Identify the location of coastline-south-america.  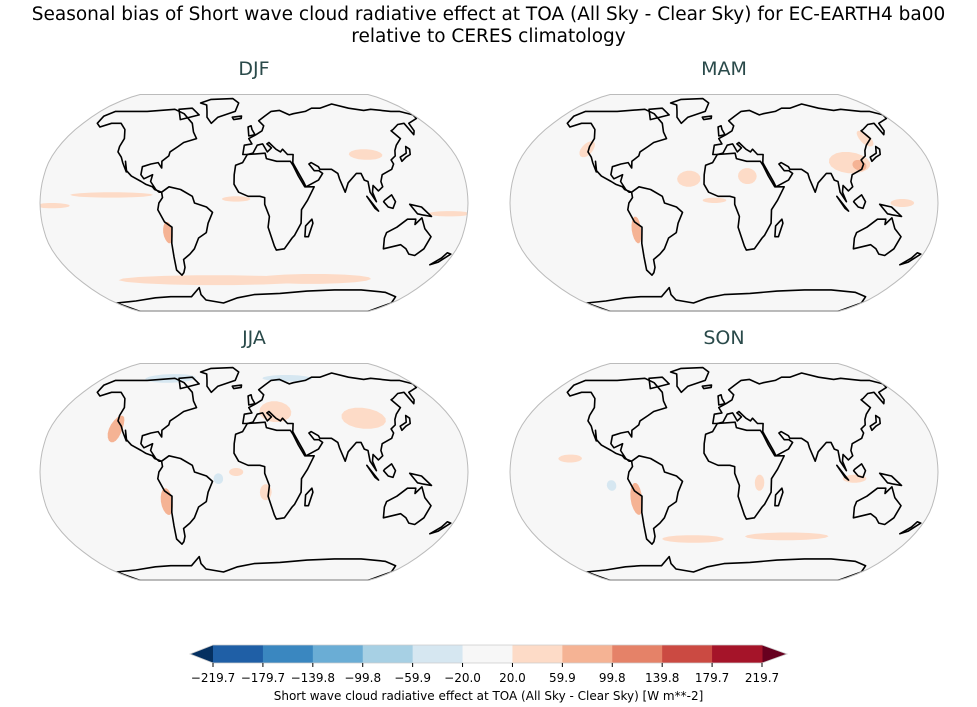
(185, 500).